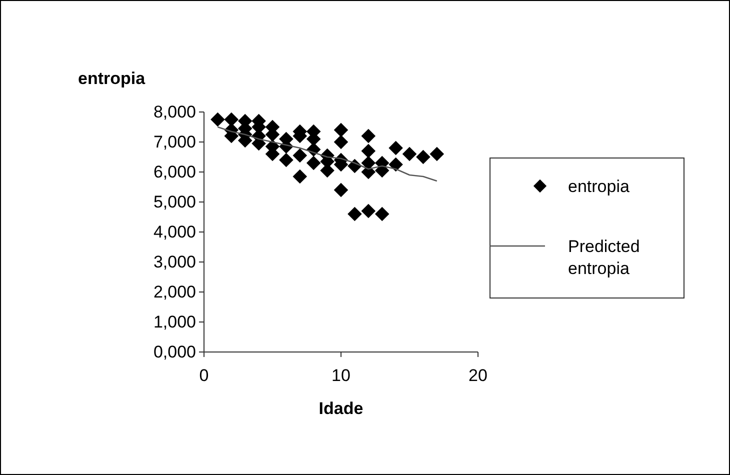 The image size is (730, 475). I want to click on y-tick-label: 0,000, so click(174, 352).